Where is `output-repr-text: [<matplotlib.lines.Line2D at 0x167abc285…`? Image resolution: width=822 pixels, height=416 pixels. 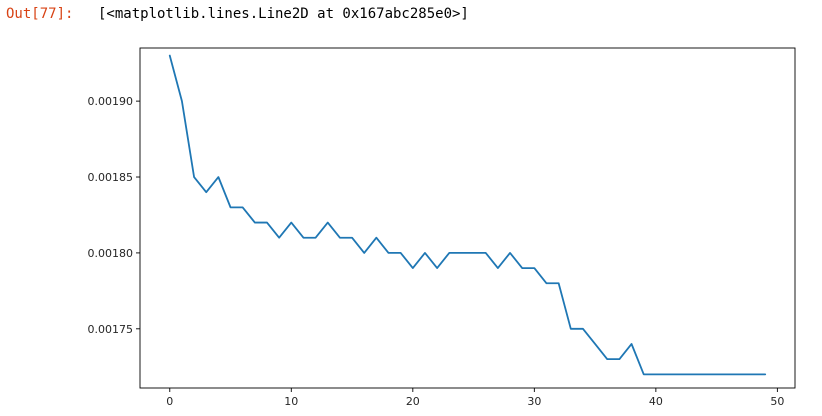 output-repr-text: [<matplotlib.lines.Line2D at 0x167abc285… is located at coordinates (283, 14).